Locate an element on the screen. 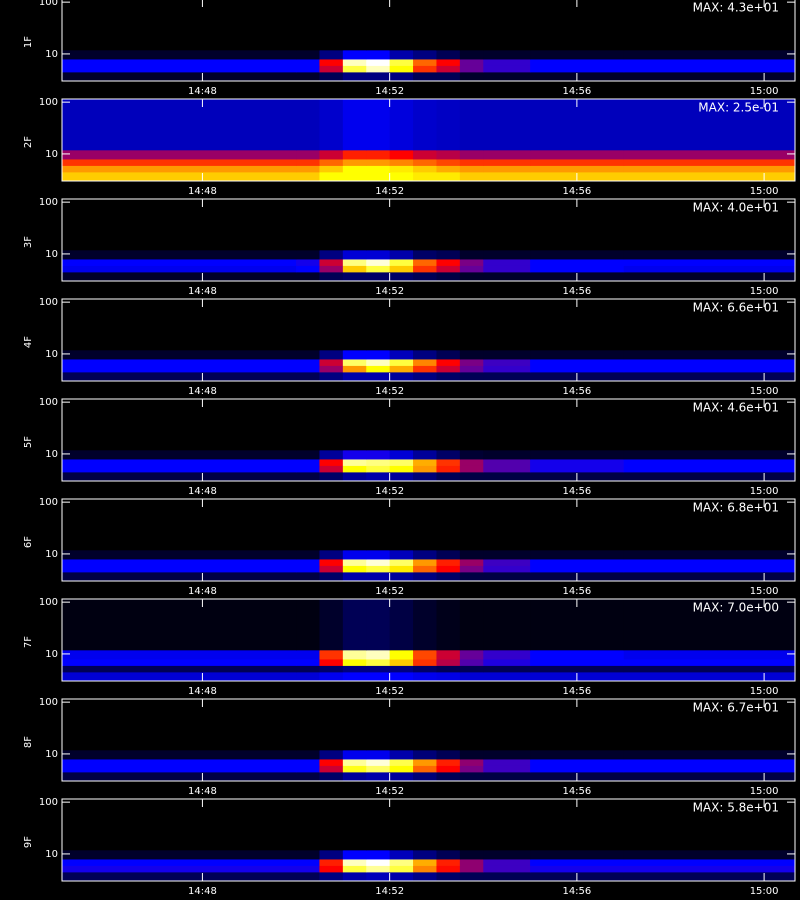 The image size is (800, 900). max-label: MAX: 4.6e+01 is located at coordinates (736, 408).